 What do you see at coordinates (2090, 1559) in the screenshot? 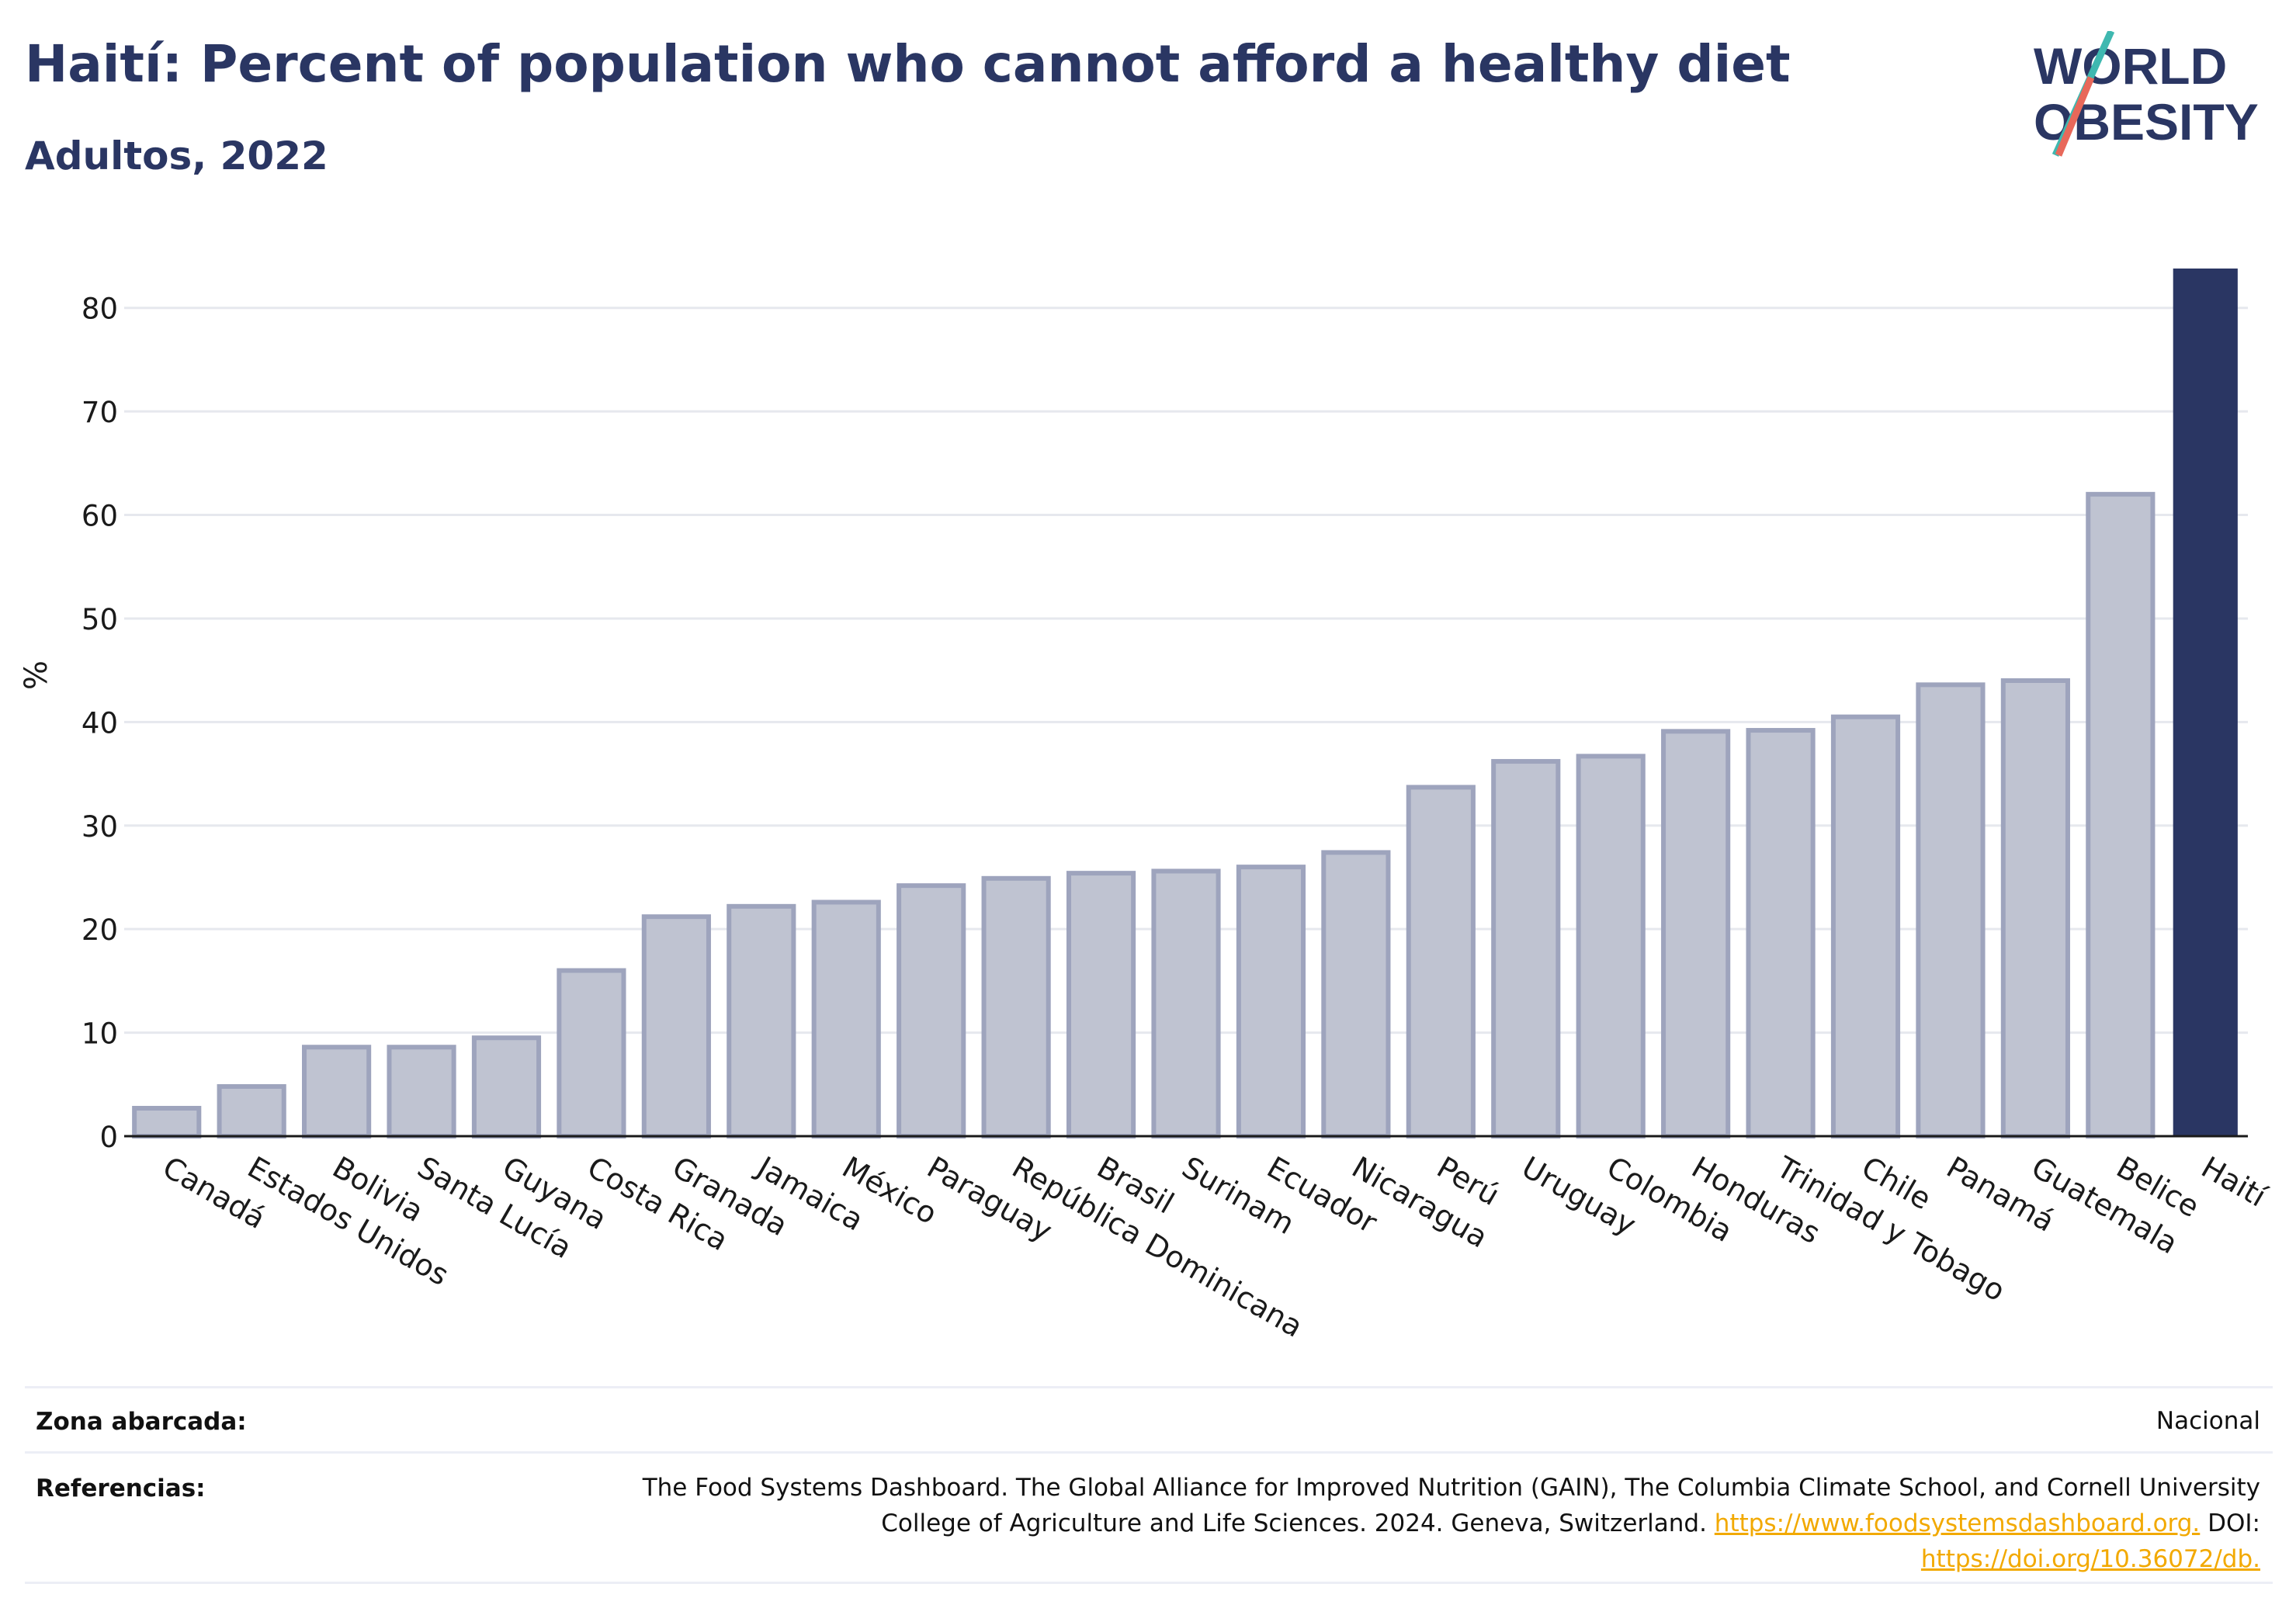
I see `doi-link: https://doi.org/10.36072/db.` at bounding box center [2090, 1559].